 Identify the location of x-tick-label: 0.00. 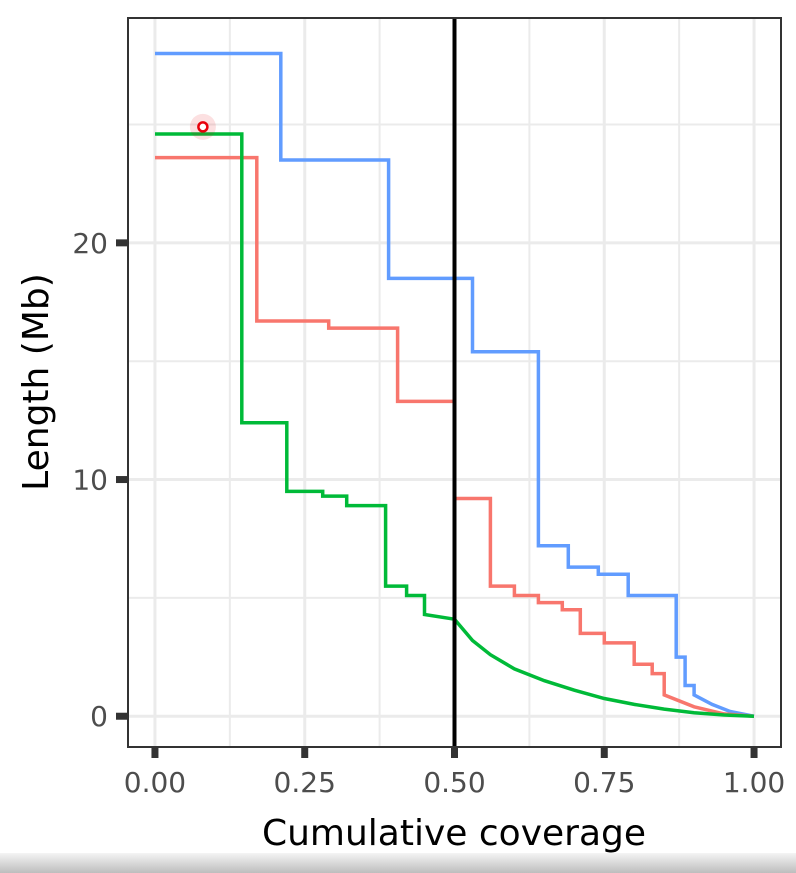
(155, 782).